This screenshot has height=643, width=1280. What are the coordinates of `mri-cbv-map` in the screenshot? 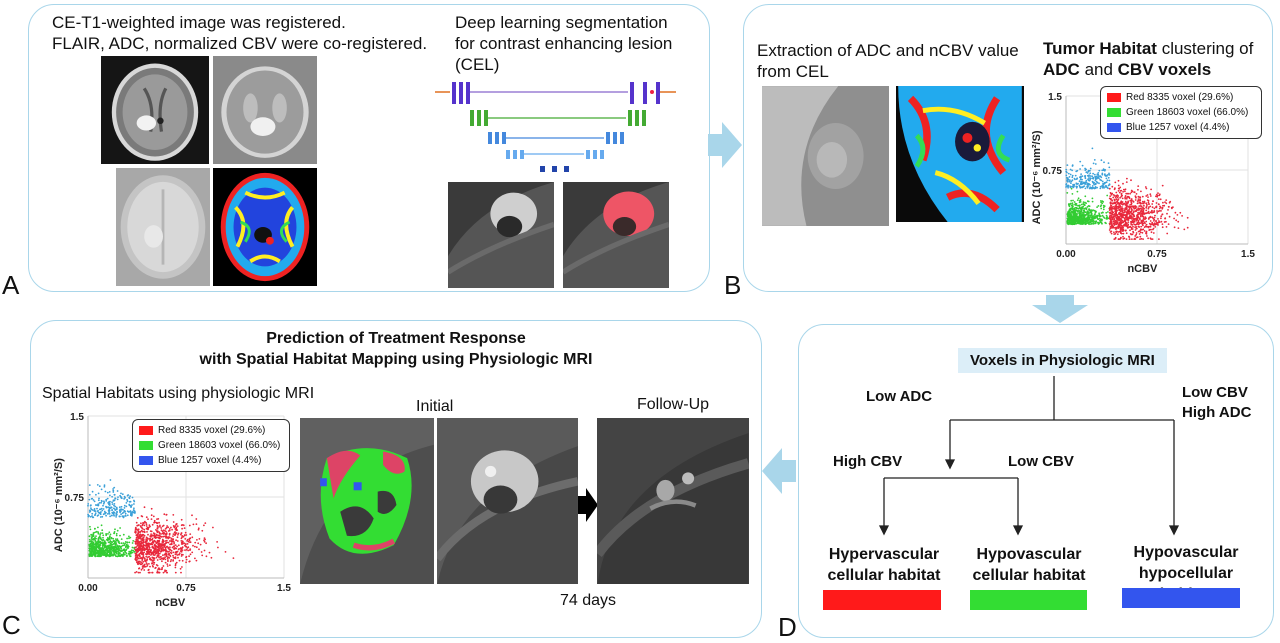 It's located at (265, 227).